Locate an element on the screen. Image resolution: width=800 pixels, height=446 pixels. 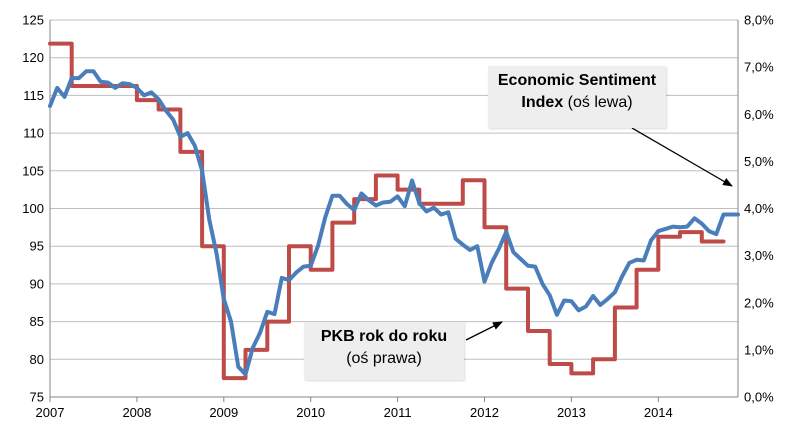
x-axis-ticks: 2007 2008 2009 2010 2011 2012 2013 2014 is located at coordinates (354, 408).